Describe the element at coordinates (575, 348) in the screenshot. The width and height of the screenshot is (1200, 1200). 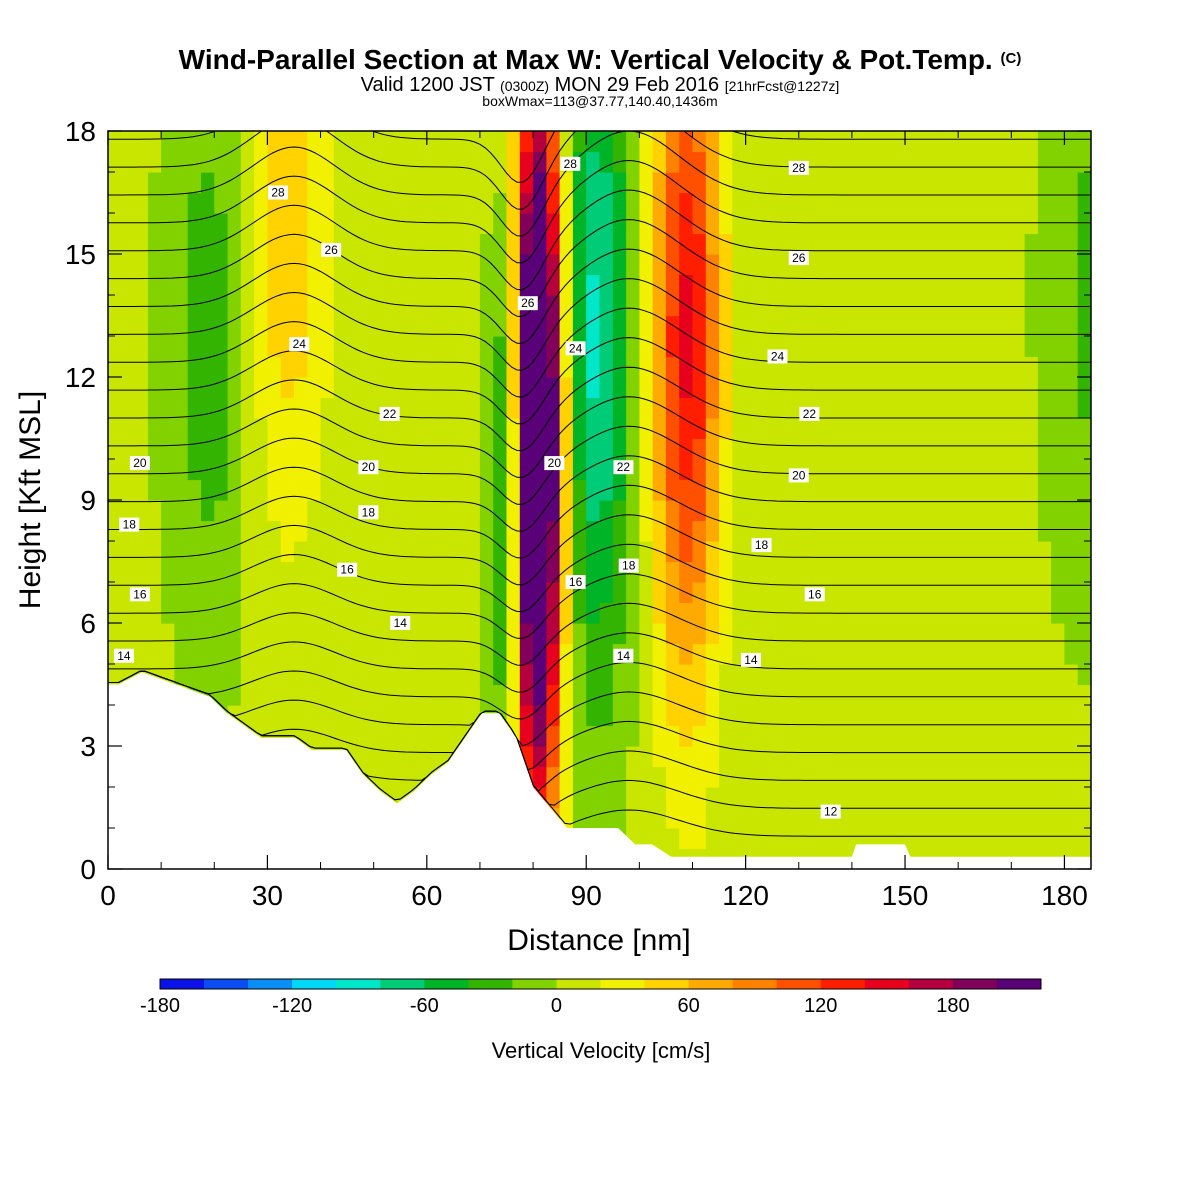
I see `contour-label: 24` at that location.